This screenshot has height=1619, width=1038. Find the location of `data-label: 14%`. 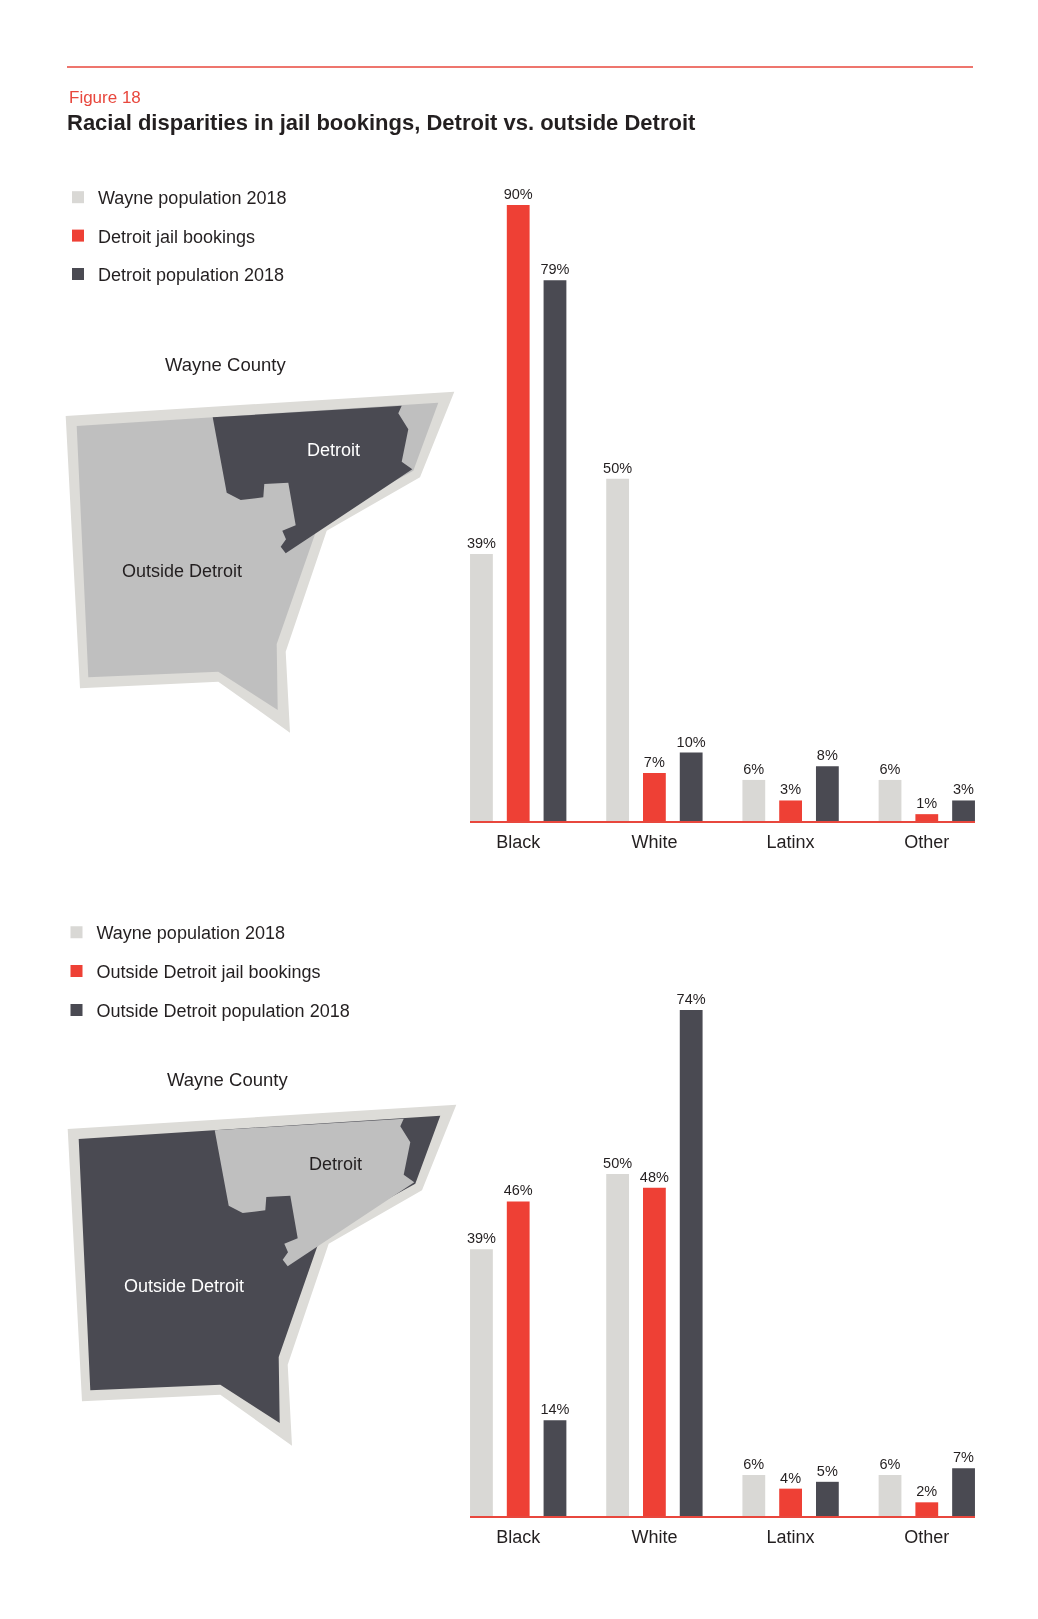

data-label: 14% is located at coordinates (555, 1409).